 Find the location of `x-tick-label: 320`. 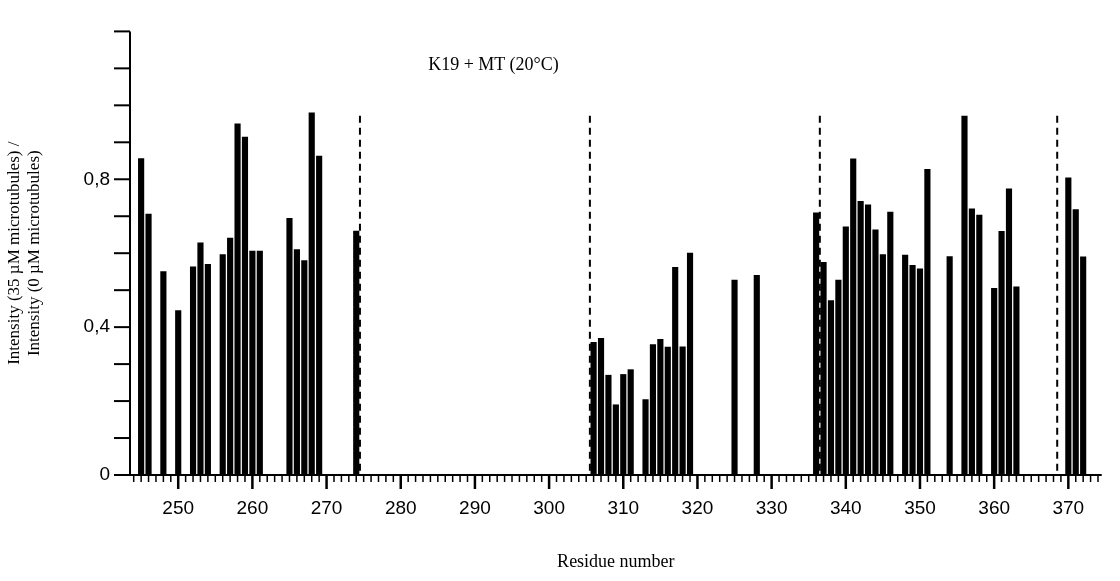

x-tick-label: 320 is located at coordinates (697, 507).